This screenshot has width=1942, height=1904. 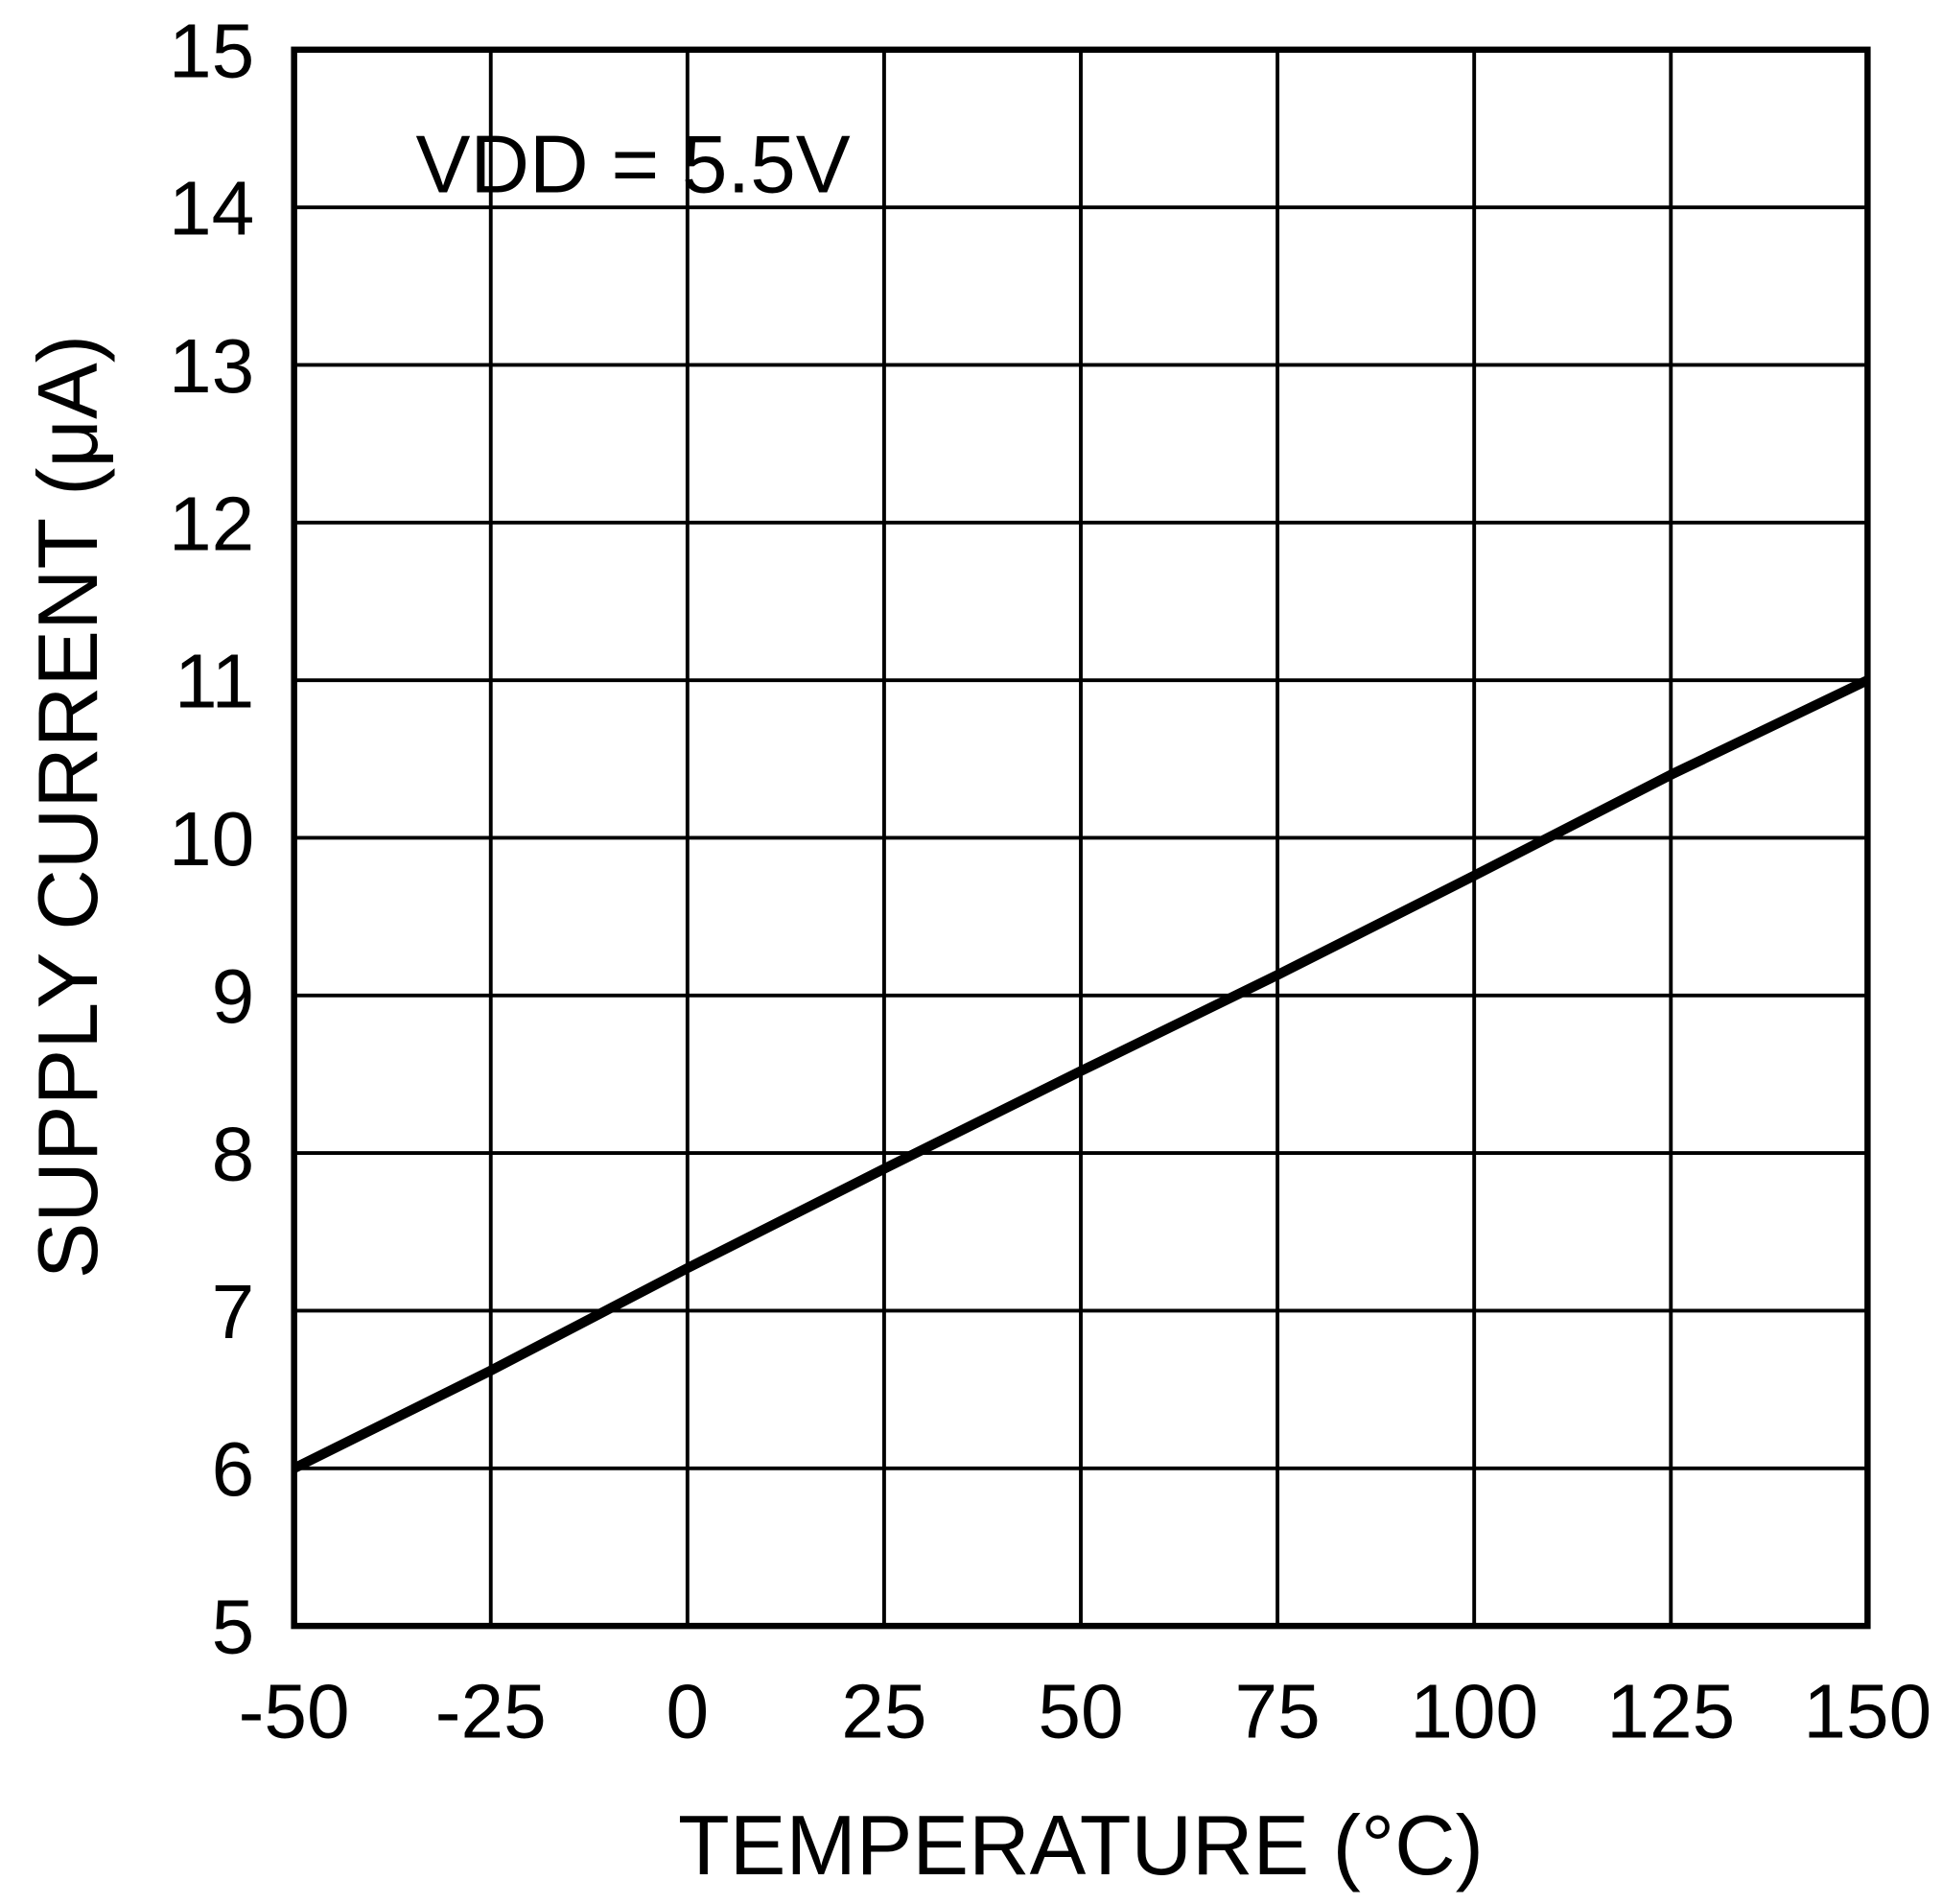 What do you see at coordinates (233, 1311) in the screenshot?
I see `y-tick-label: 7` at bounding box center [233, 1311].